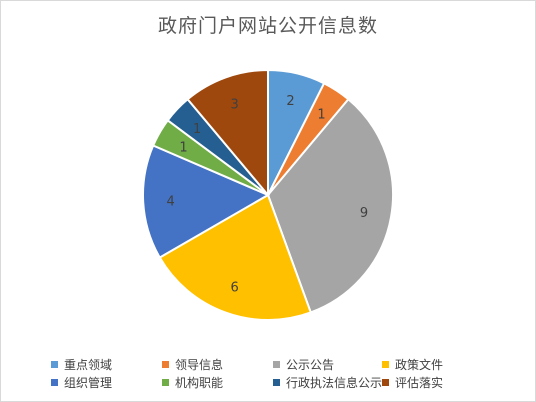  Describe the element at coordinates (419, 365) in the screenshot. I see `legend-label: 政策文件` at that location.